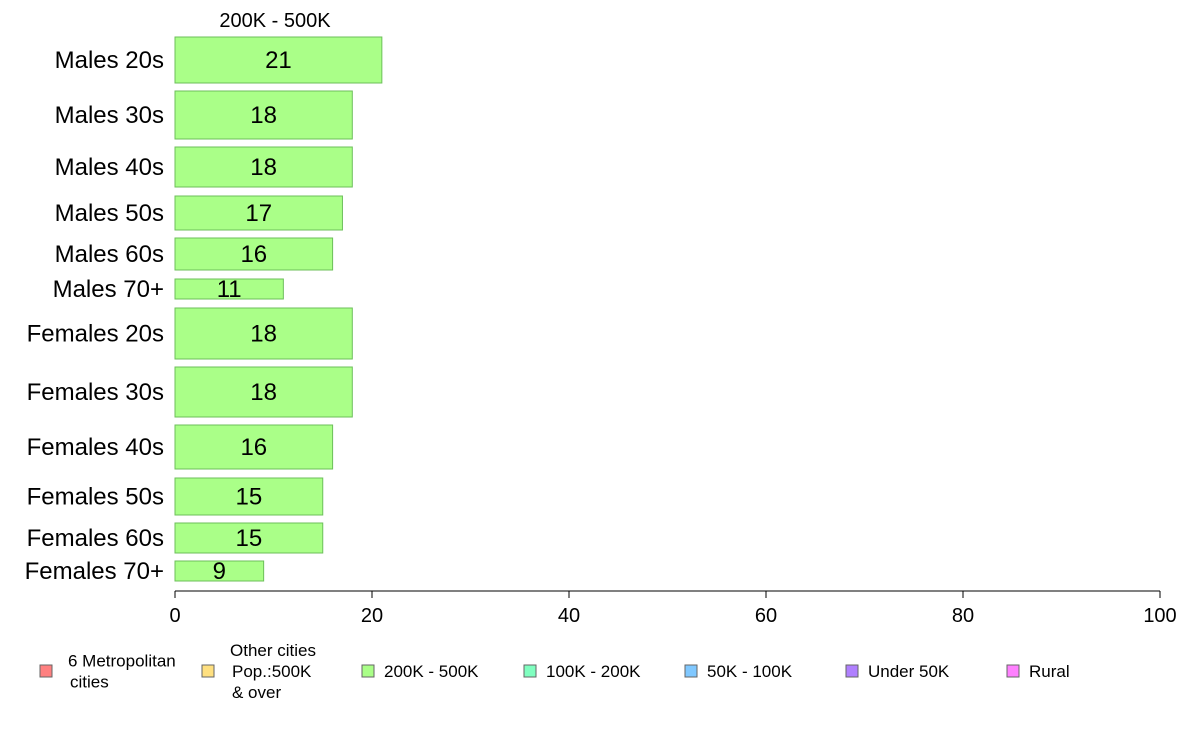  I want to click on legend-label: 6 Metropolitan, so click(122, 661).